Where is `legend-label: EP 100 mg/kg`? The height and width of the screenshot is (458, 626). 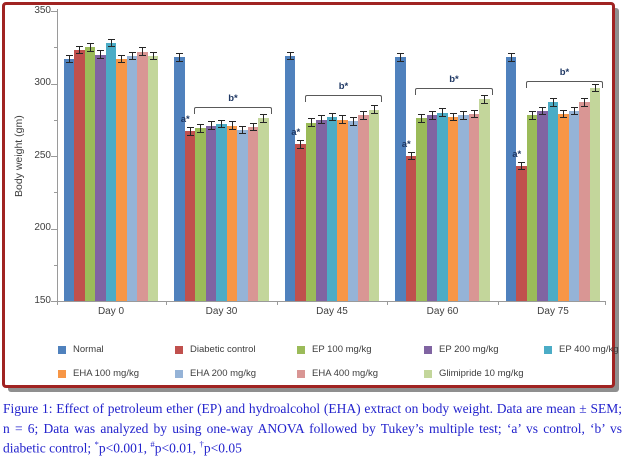
legend-label: EP 100 mg/kg is located at coordinates (342, 349).